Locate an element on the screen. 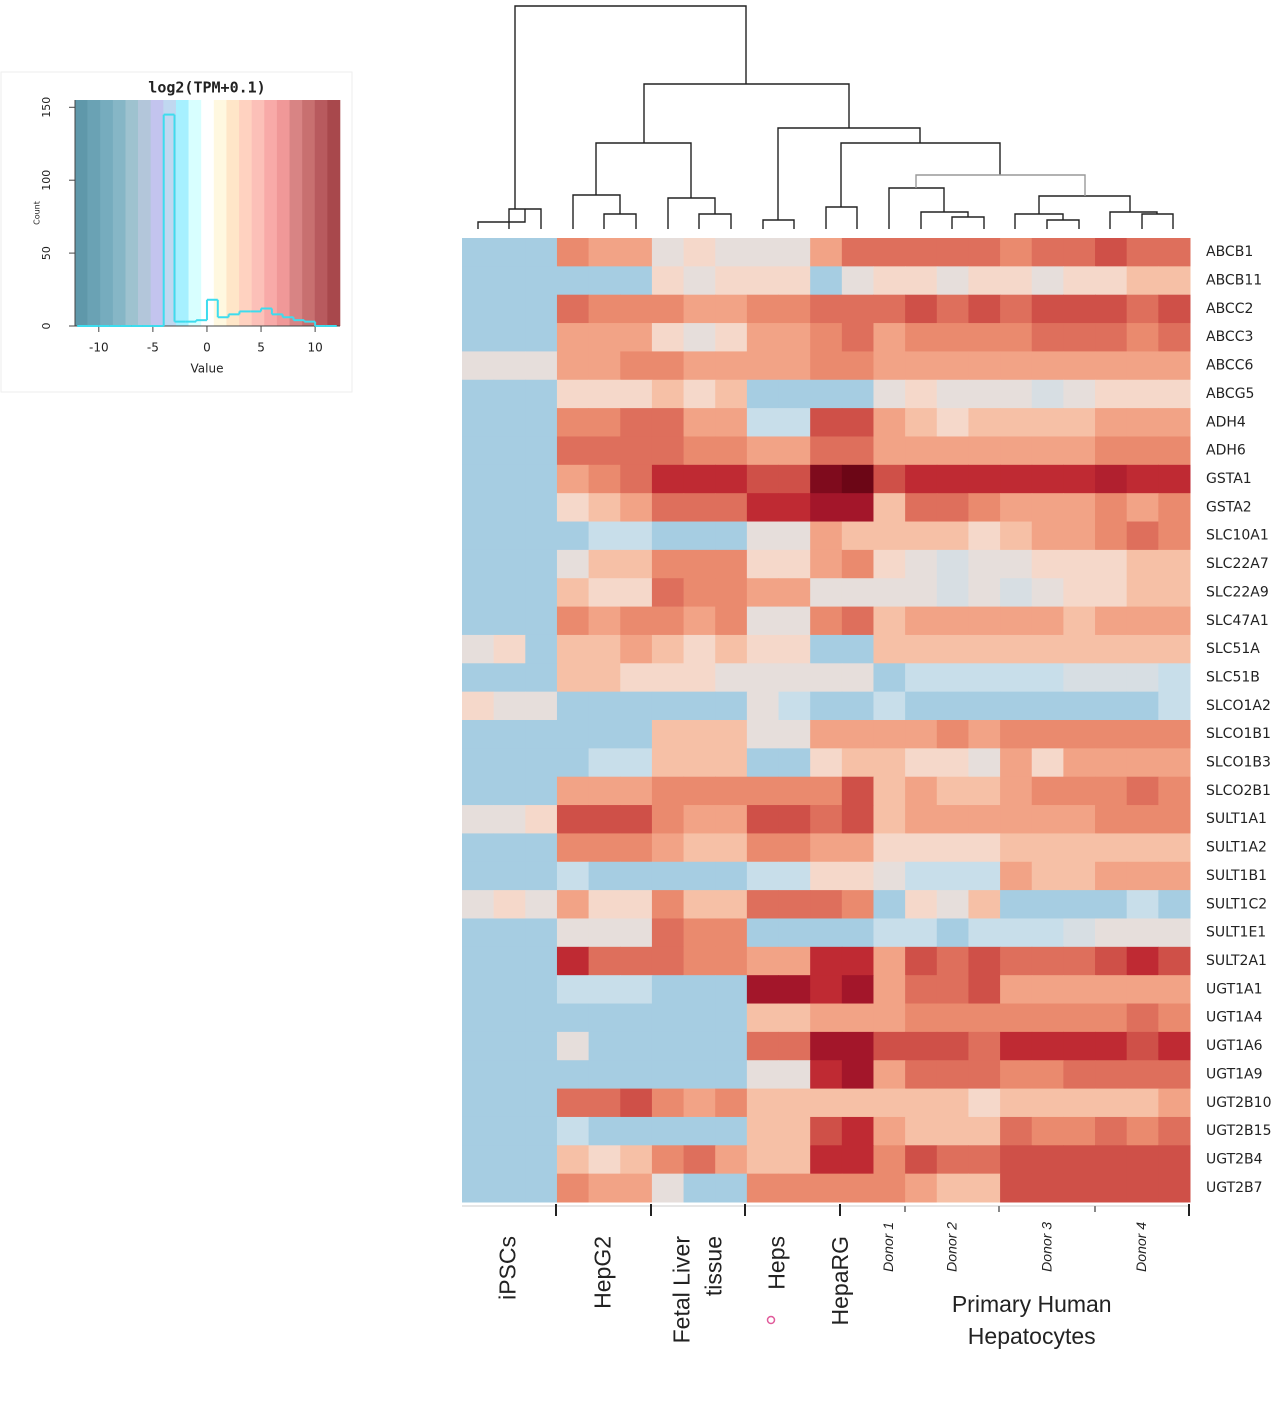 The width and height of the screenshot is (1288, 1404). row-label: SLCO1B1 is located at coordinates (1238, 734).